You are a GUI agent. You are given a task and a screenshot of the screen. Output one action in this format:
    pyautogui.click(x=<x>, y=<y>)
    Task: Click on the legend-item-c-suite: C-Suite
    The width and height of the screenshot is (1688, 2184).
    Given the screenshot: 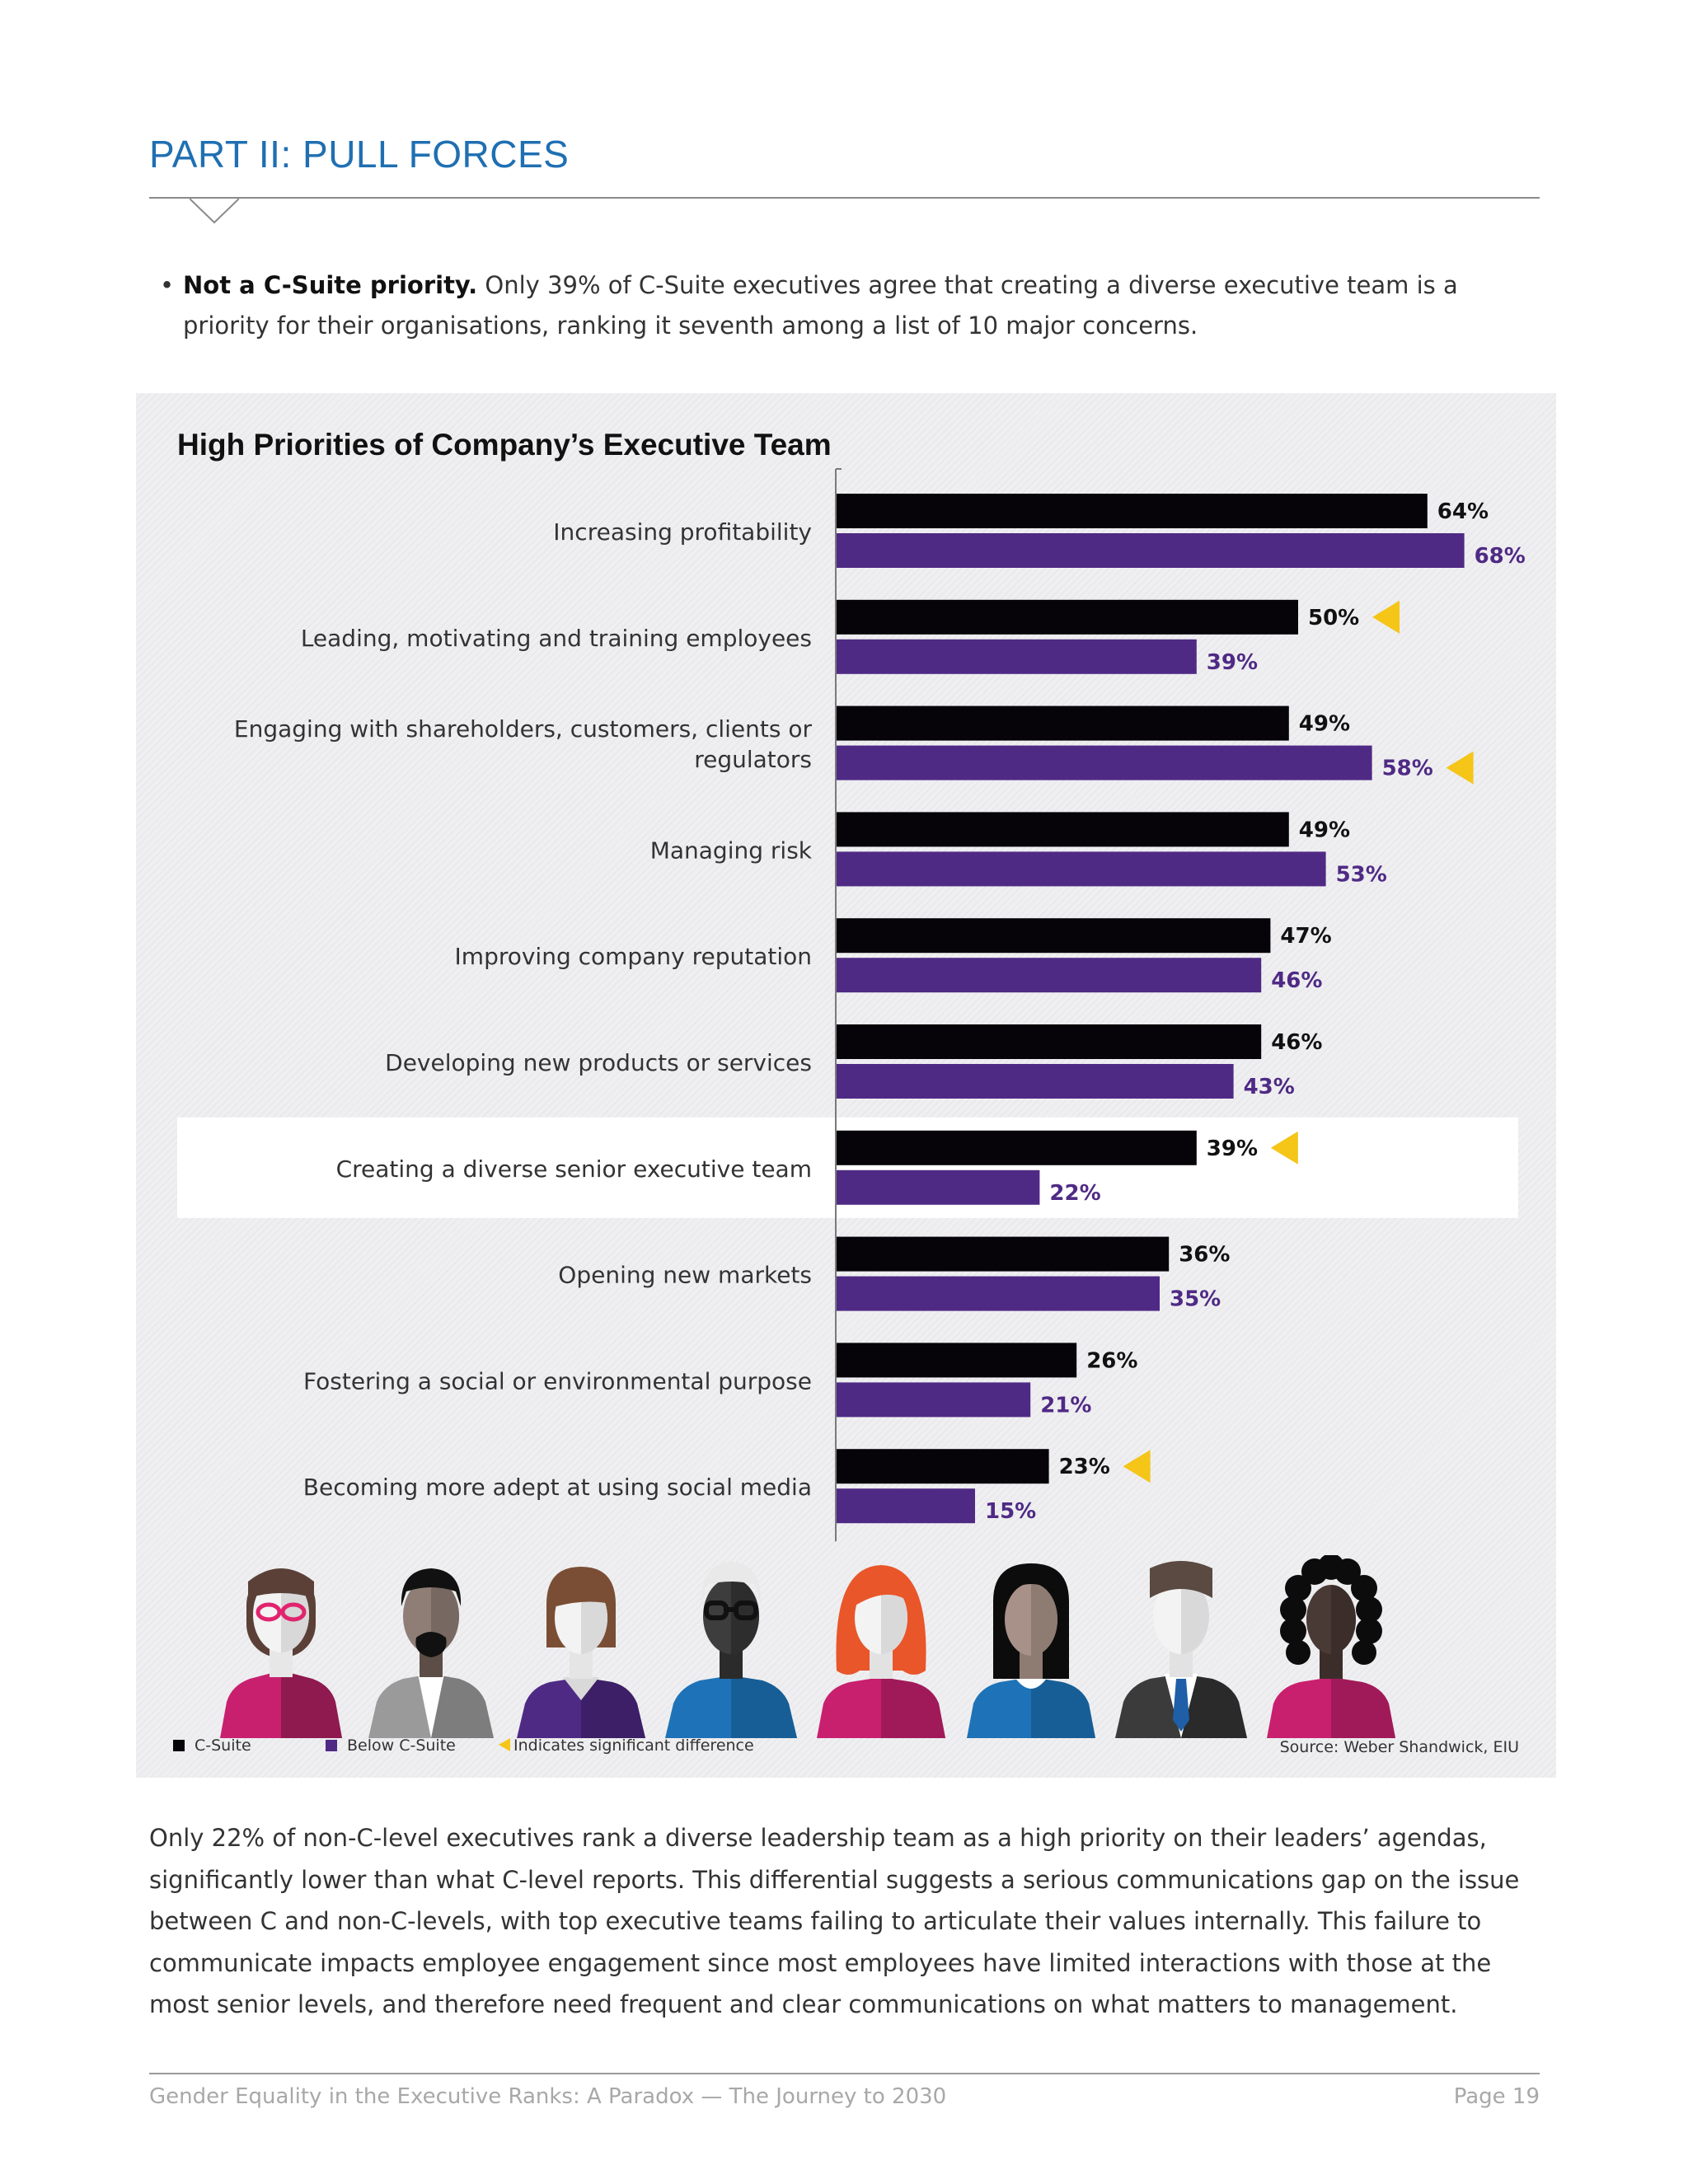 What is the action you would take?
    pyautogui.click(x=212, y=1745)
    